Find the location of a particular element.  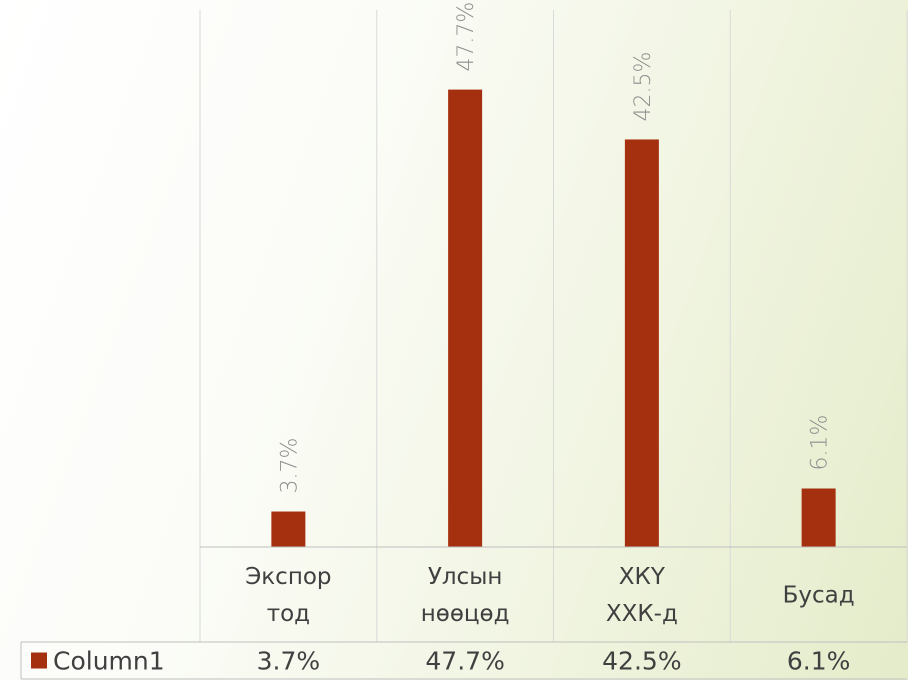

data-label: 6.1% is located at coordinates (820, 443).